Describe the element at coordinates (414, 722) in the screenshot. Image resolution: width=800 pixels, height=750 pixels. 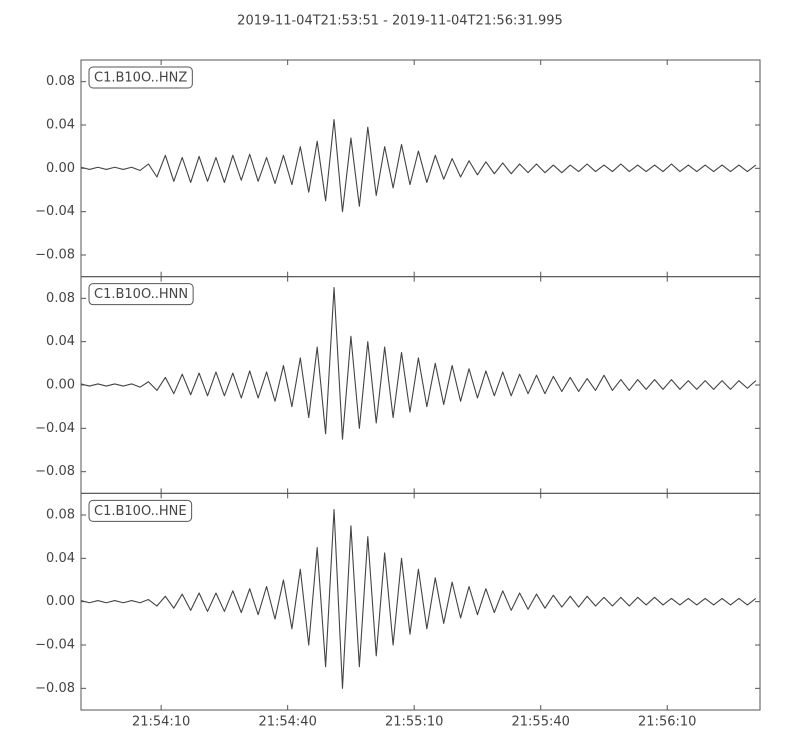
I see `x-tick-label: 21:55:10` at that location.